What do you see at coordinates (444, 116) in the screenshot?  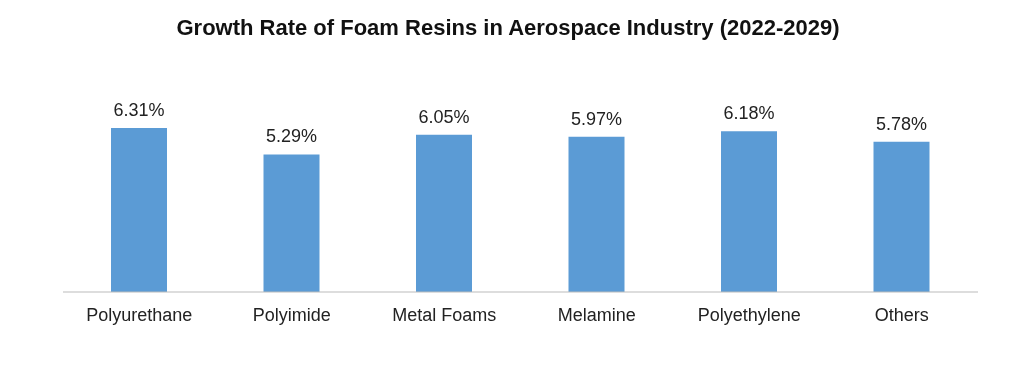 I see `data-label: 6.05%` at bounding box center [444, 116].